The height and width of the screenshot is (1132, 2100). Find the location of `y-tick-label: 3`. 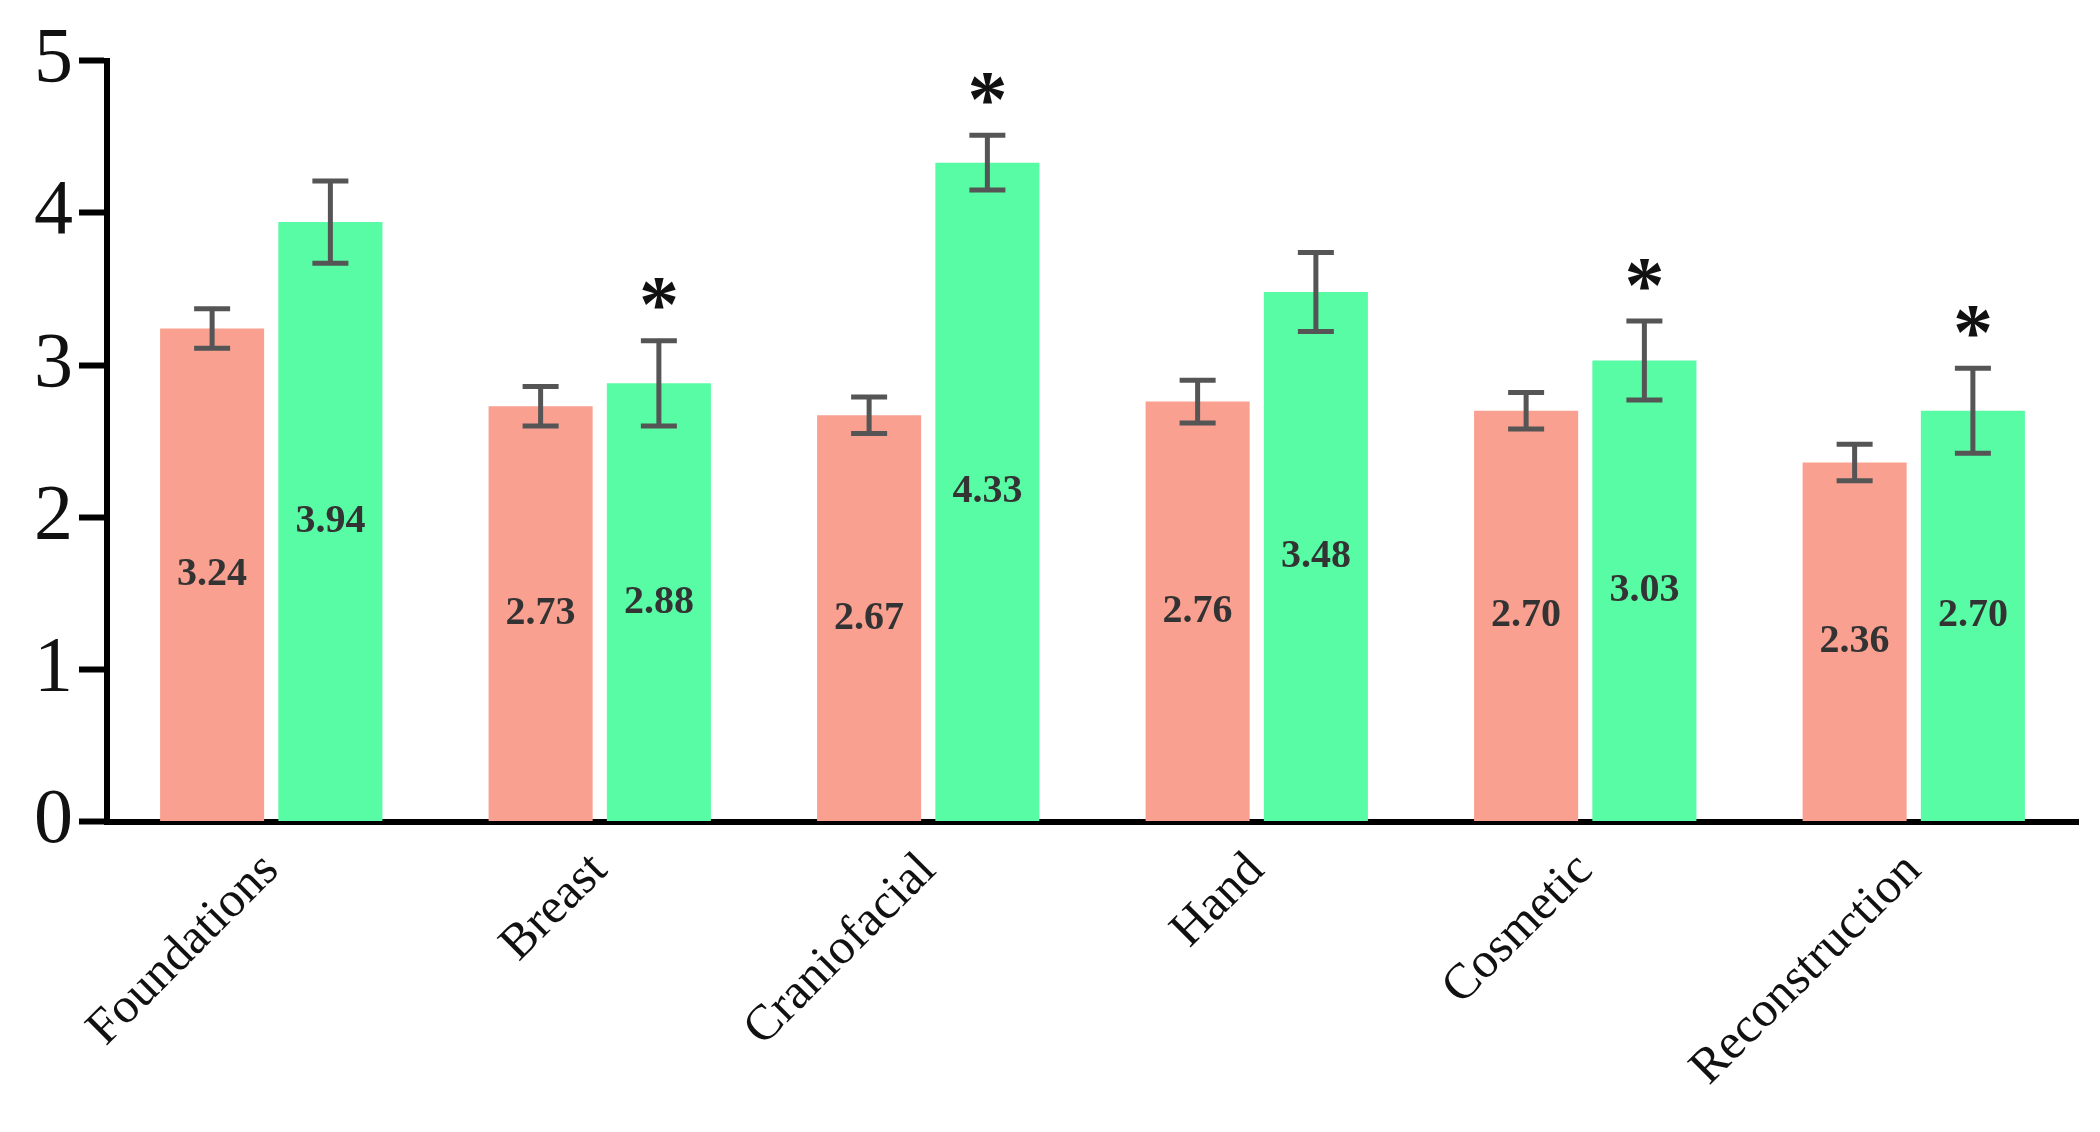

y-tick-label: 3 is located at coordinates (53, 359).